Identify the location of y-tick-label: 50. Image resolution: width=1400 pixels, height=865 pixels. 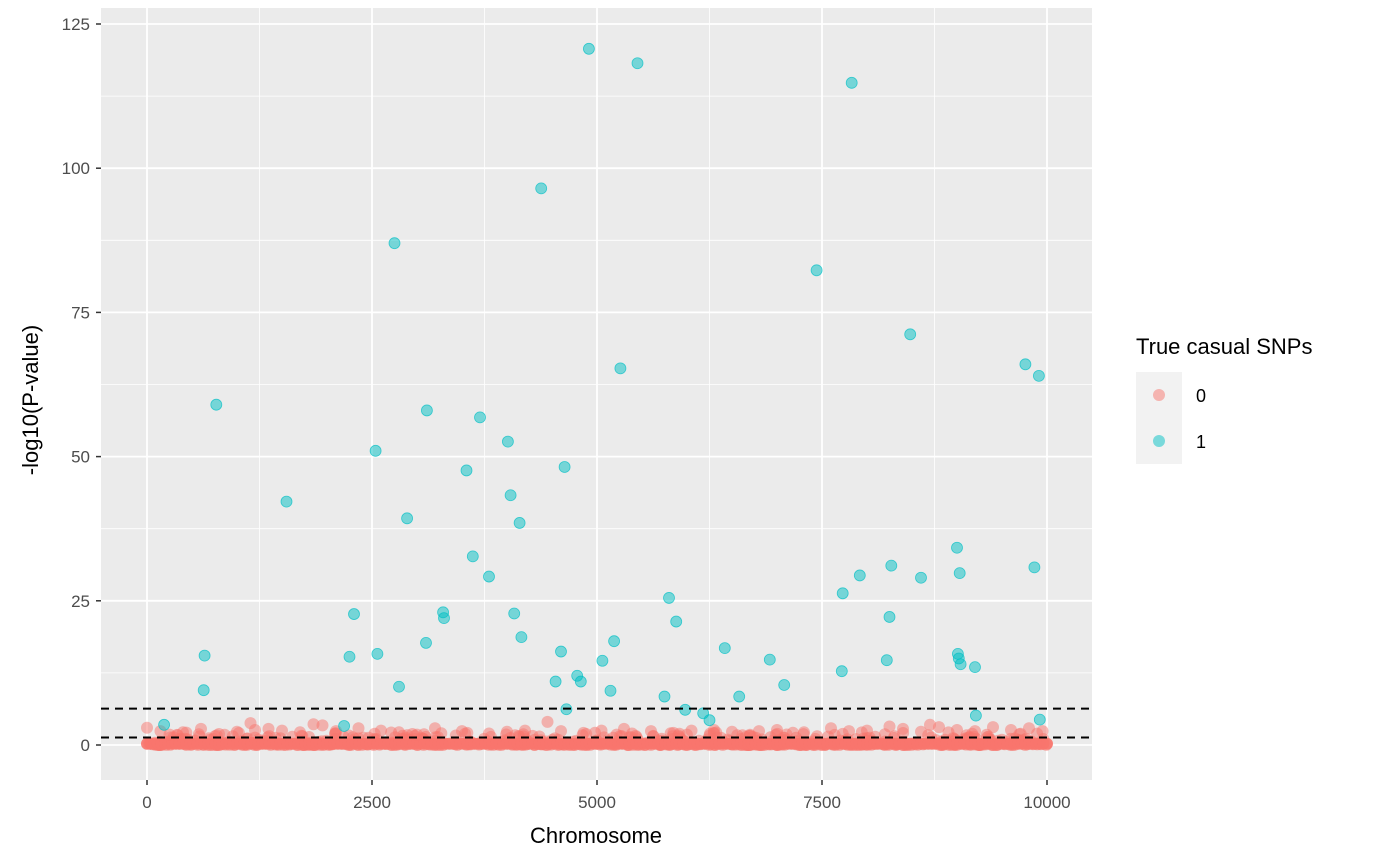
(80, 457).